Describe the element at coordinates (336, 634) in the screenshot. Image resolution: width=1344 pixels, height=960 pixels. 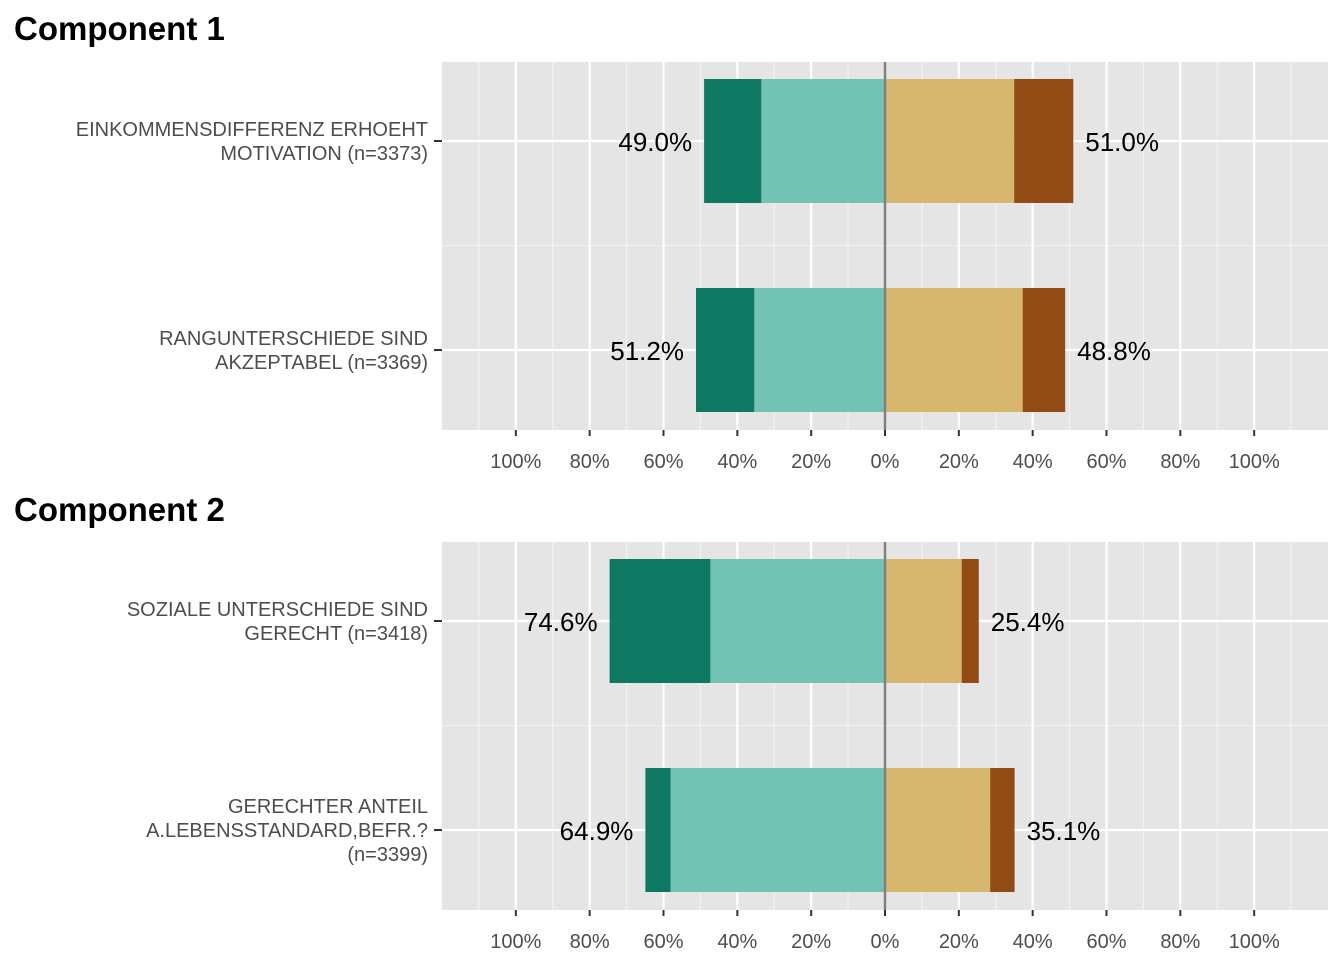
I see `category-label: GERECHT (n=3418)` at that location.